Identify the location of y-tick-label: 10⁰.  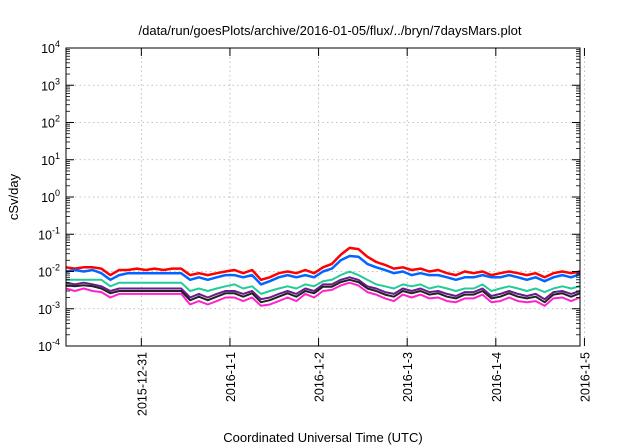
(50, 196).